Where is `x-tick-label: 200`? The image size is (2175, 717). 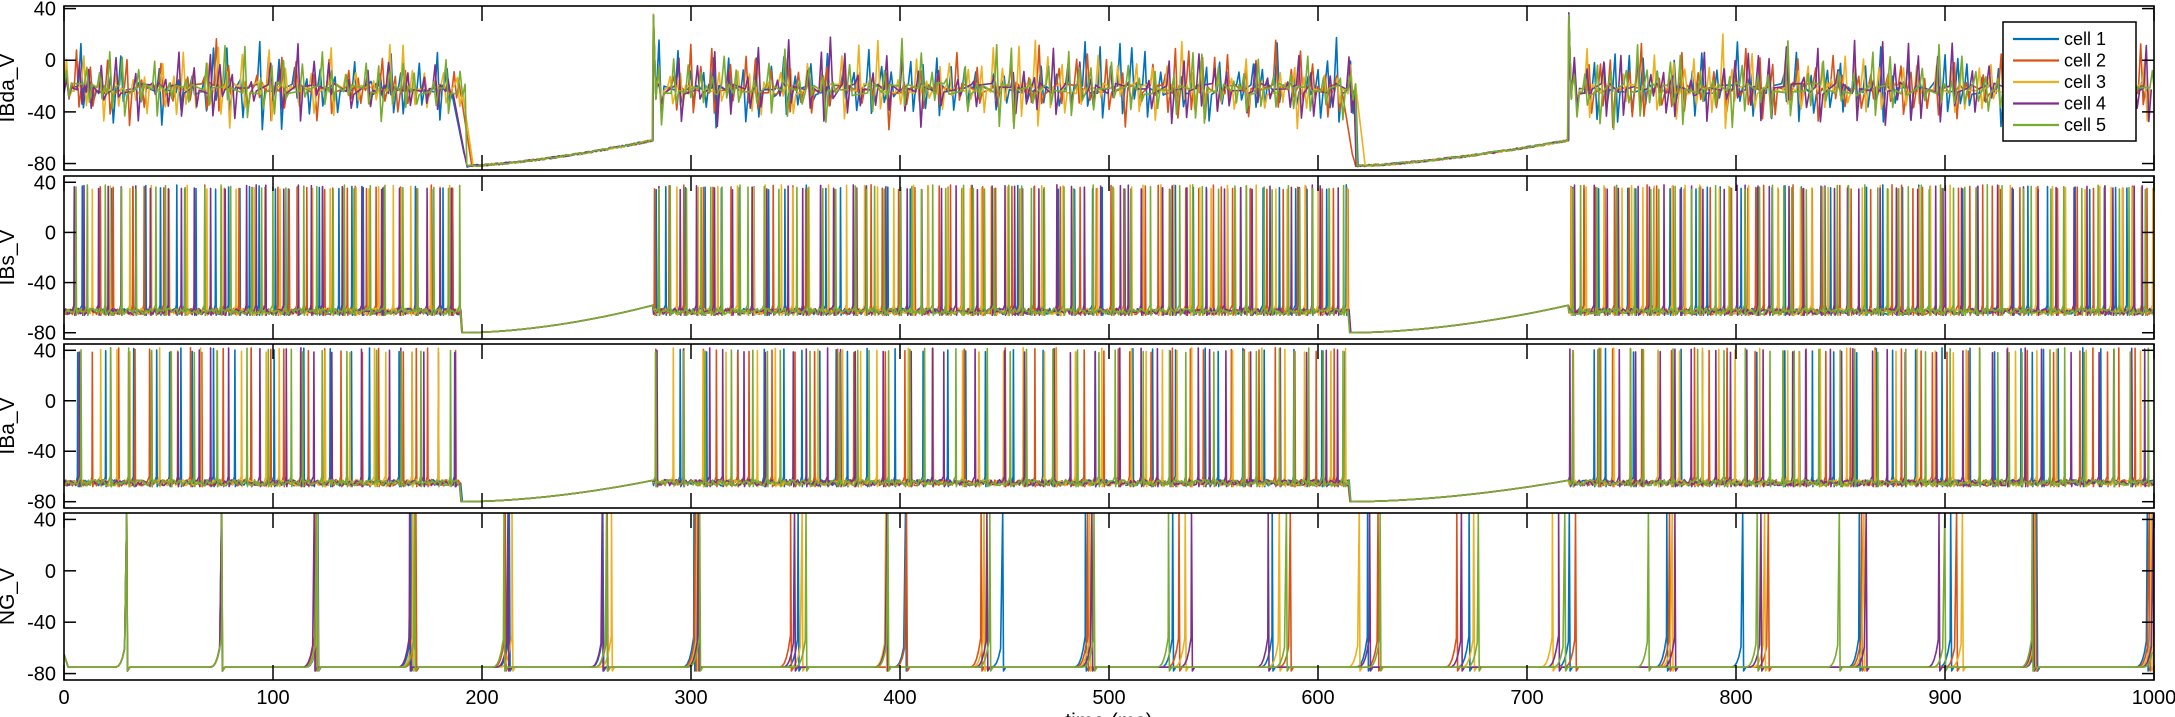 x-tick-label: 200 is located at coordinates (481, 698).